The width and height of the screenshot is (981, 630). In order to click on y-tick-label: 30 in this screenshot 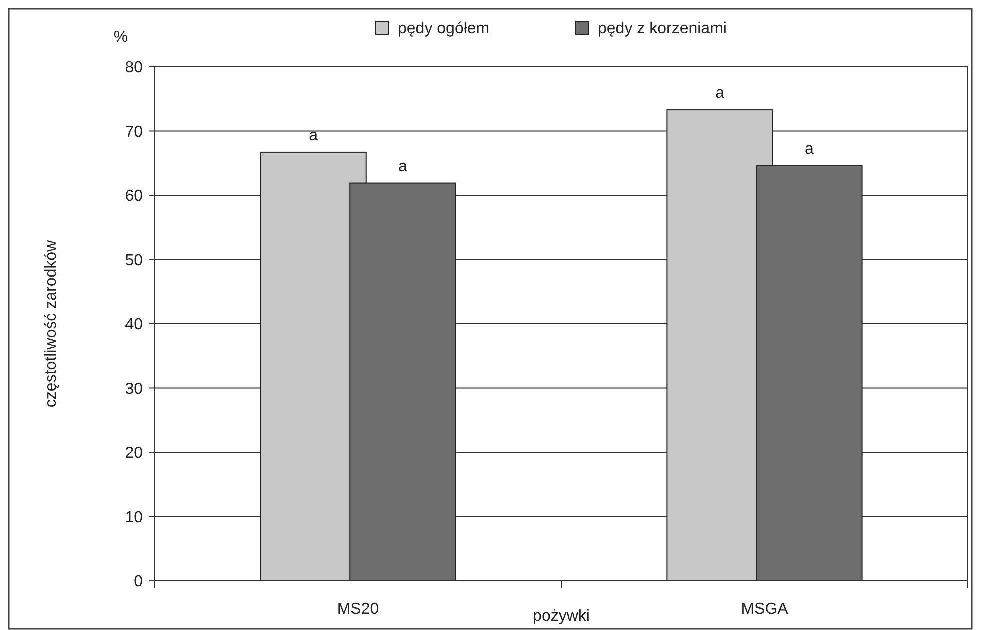, I will do `click(134, 389)`.